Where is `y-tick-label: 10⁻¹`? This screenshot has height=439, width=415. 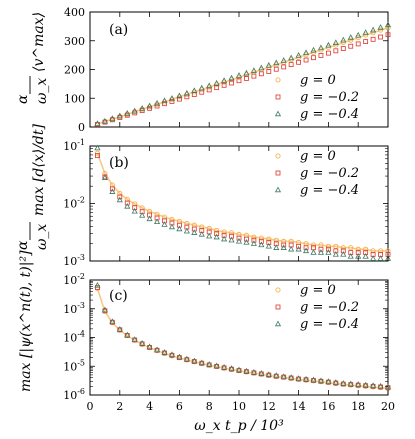
y-tick-label: 10⁻¹ is located at coordinates (74, 145).